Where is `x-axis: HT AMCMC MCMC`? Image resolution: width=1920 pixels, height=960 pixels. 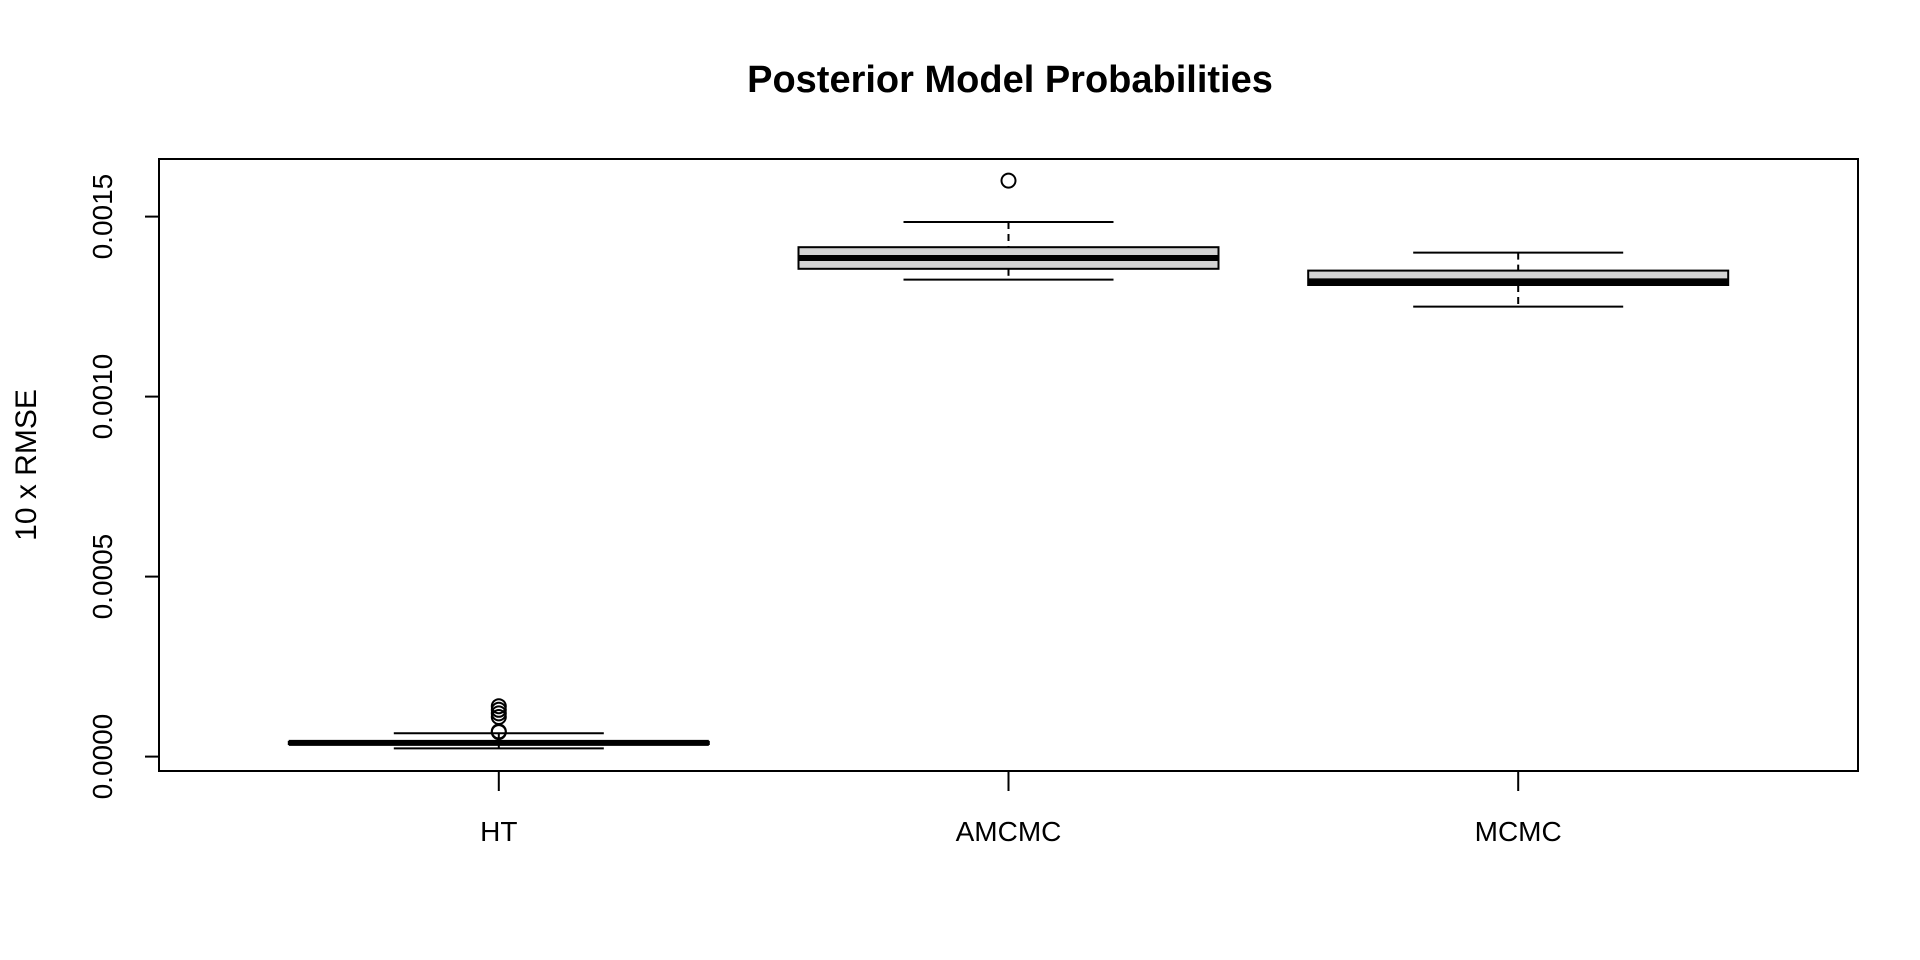
x-axis: HT AMCMC MCMC is located at coordinates (1021, 809).